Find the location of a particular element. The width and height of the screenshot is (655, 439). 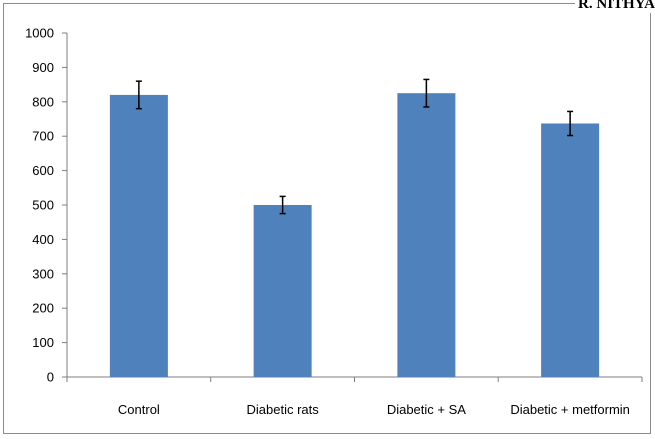

bar-diabetic-metformin is located at coordinates (570, 250).